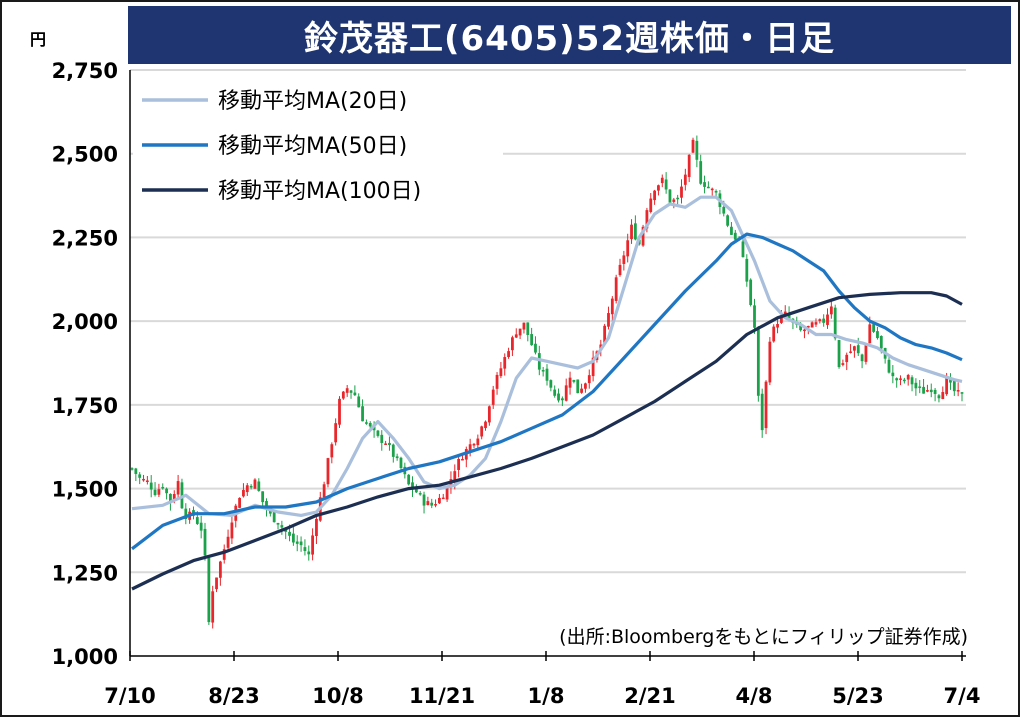 The width and height of the screenshot is (1024, 721). What do you see at coordinates (312, 146) in the screenshot?
I see `legend-ma50: 移動平均MA(50日)` at bounding box center [312, 146].